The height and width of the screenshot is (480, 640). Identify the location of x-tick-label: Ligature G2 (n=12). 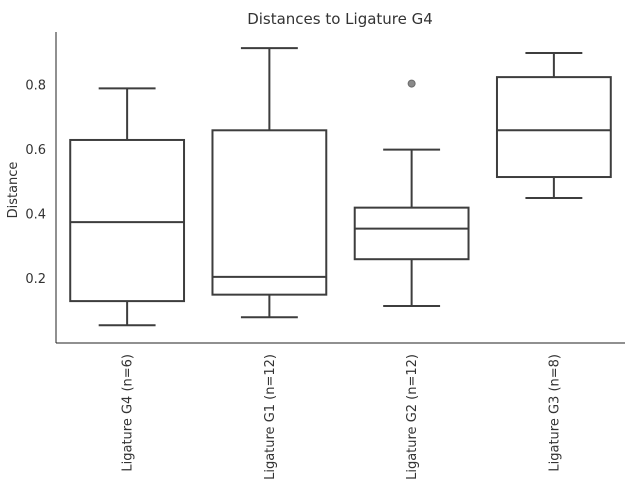
(412, 417).